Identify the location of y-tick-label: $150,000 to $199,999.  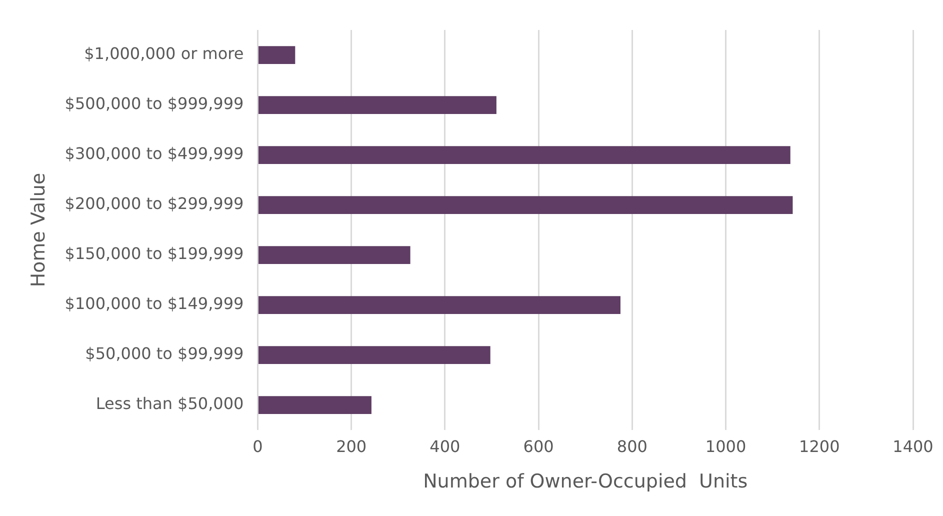
(154, 254).